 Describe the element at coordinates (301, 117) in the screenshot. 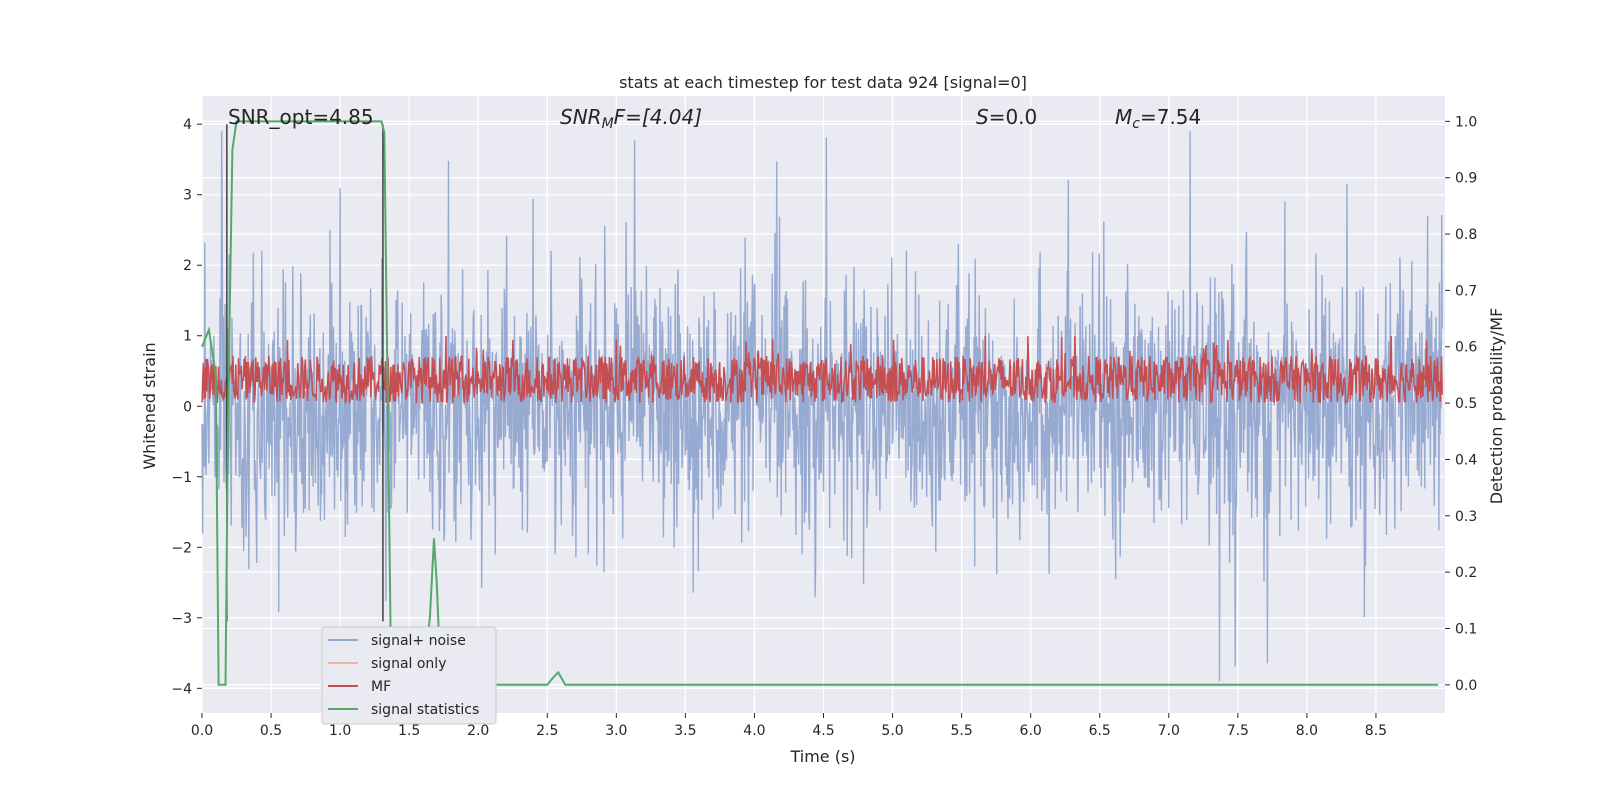

I see `annotation-snr-opt: SNR_opt=4.85` at that location.